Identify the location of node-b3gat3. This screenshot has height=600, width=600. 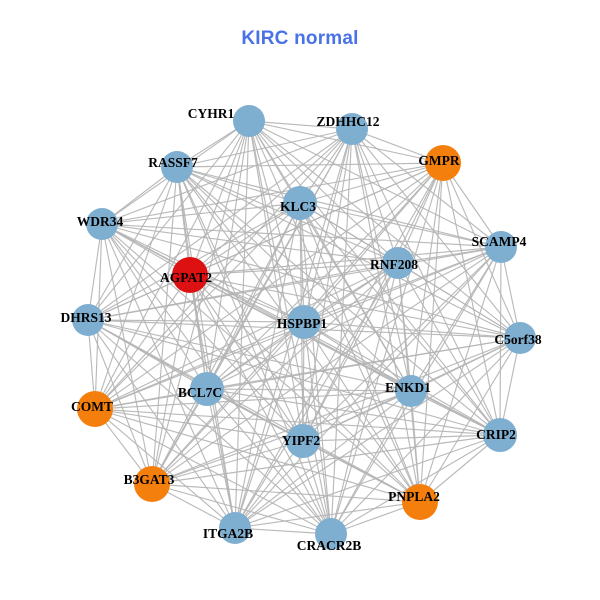
(152, 484).